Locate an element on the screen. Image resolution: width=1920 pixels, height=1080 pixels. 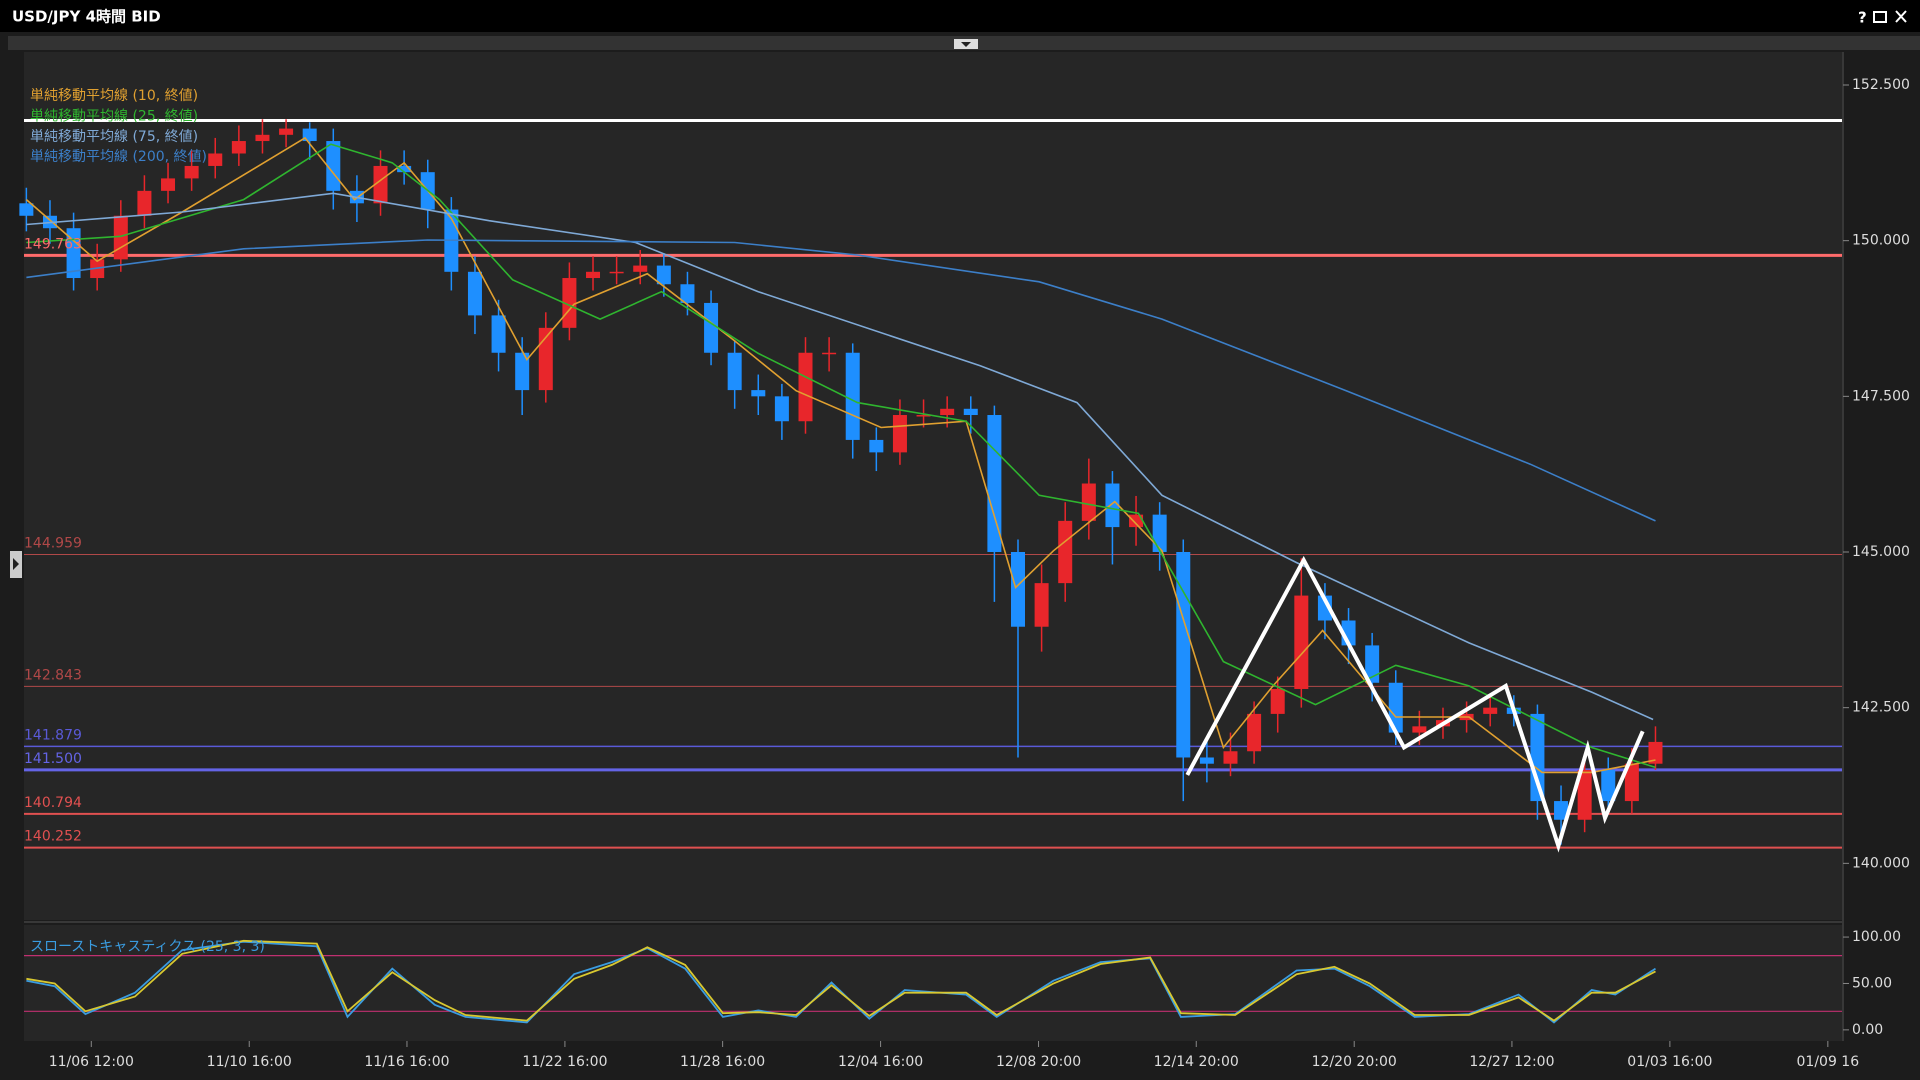
x-tick-label: 11/06 12:00 is located at coordinates (91, 1062).